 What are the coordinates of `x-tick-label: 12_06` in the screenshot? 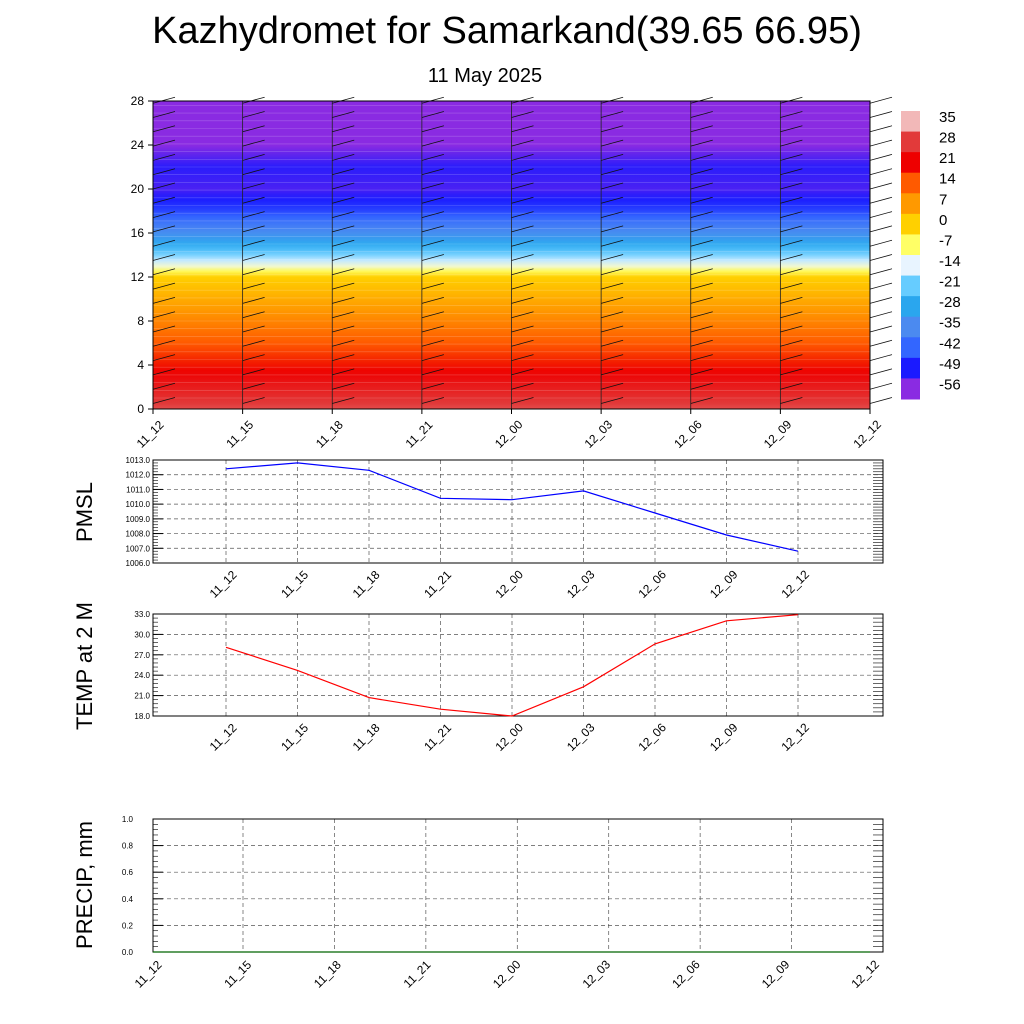 It's located at (686, 974).